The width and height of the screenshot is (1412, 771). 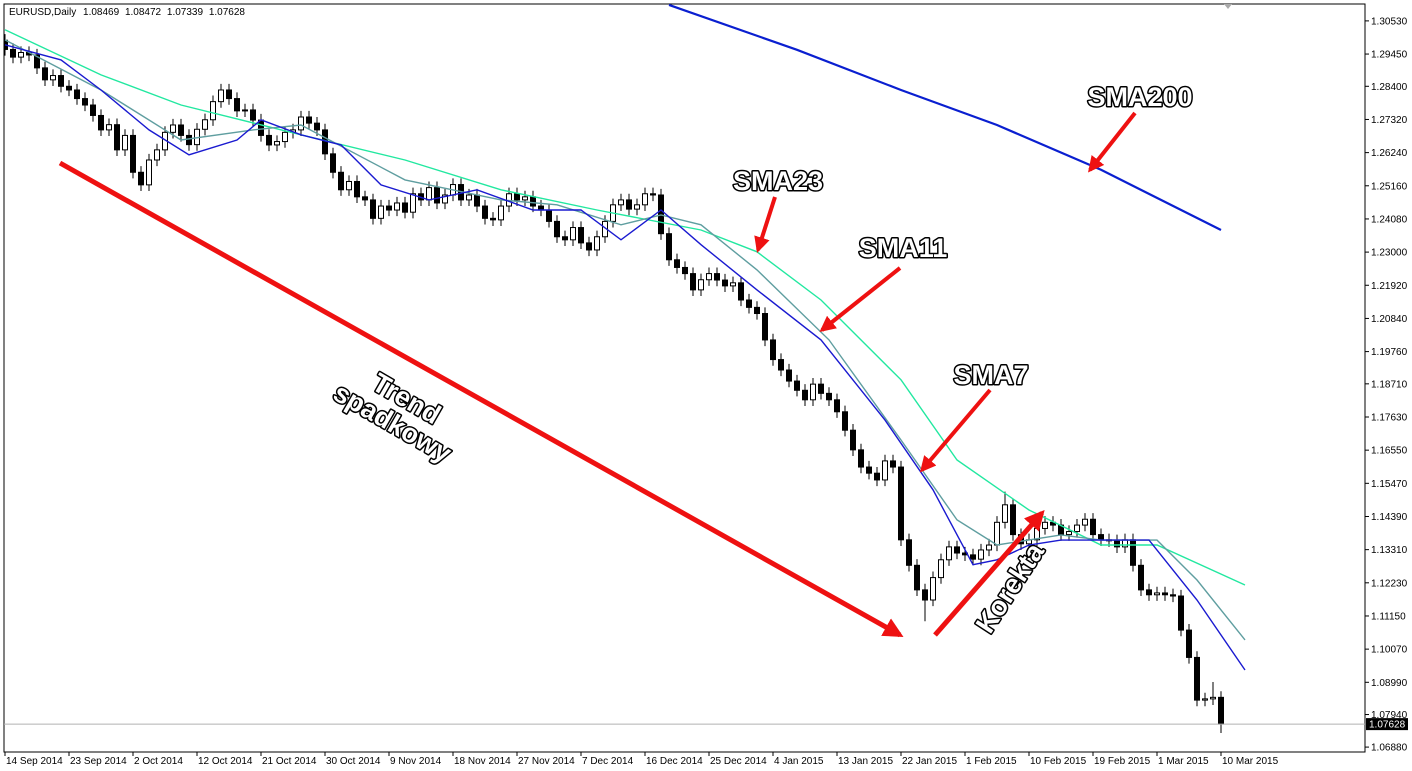 I want to click on x-tick-label: 16 Dec 2014, so click(x=674, y=761).